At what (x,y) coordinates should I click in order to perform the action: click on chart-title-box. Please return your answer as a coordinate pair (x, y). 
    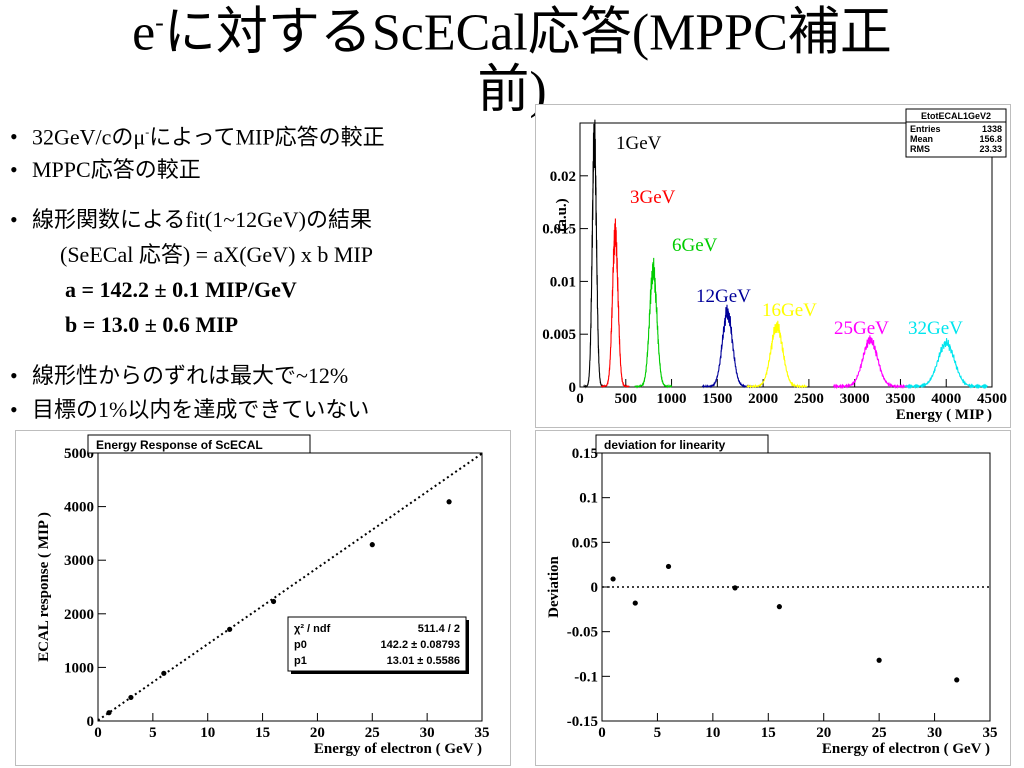
    Looking at the image, I should click on (682, 444).